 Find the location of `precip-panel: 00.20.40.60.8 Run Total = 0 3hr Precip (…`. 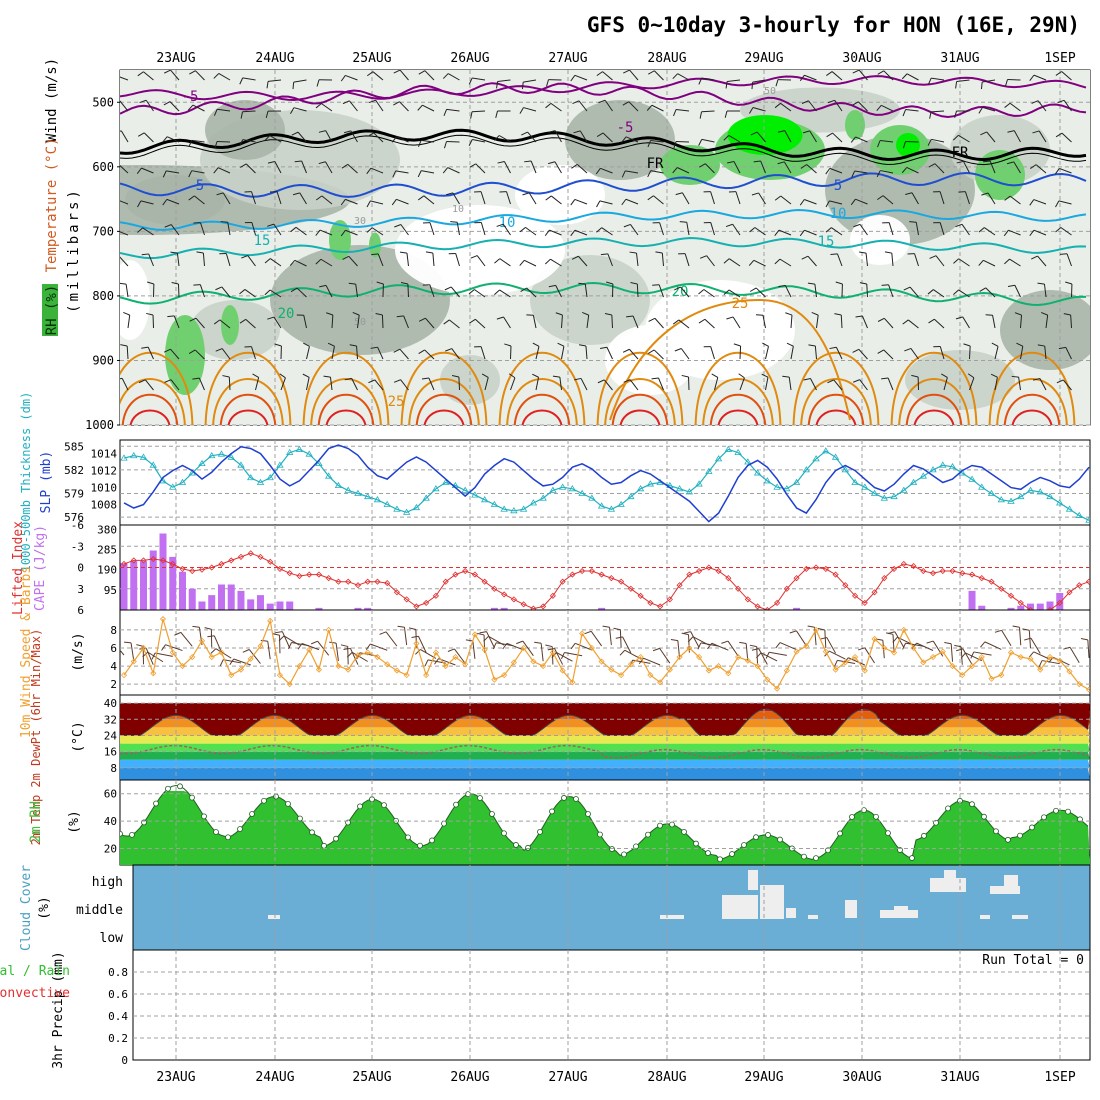

precip-panel: 00.20.40.60.8 Run Total = 0 3hr Precip (… is located at coordinates (545, 1009).